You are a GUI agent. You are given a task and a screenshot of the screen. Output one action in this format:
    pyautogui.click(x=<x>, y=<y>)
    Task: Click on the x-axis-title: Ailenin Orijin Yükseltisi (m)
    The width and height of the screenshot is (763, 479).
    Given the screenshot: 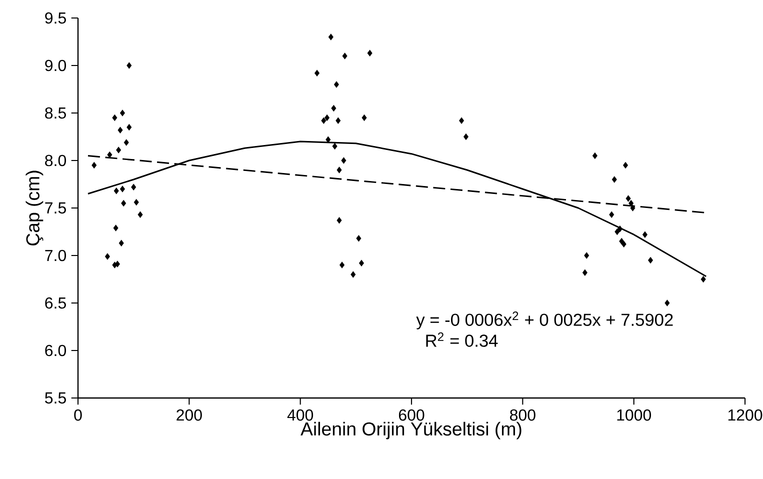 What is the action you would take?
    pyautogui.click(x=411, y=431)
    